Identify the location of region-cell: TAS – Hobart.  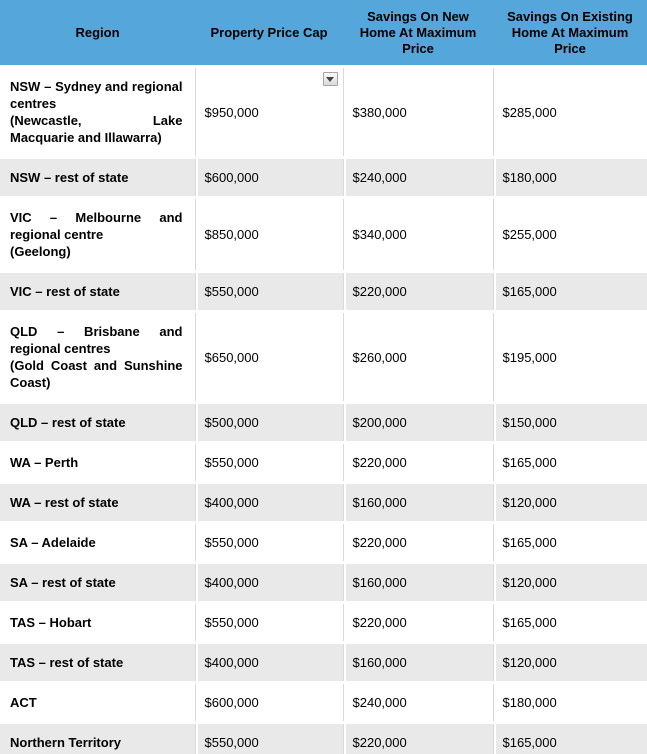
(97, 622).